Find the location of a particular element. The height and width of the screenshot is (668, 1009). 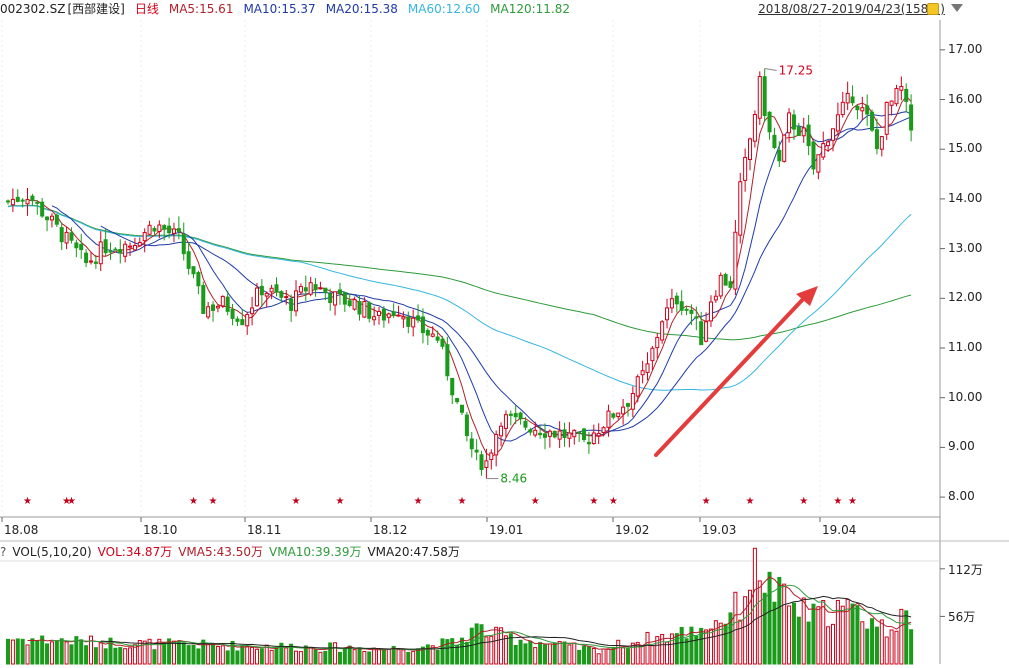

price-tick-label: 10.00 is located at coordinates (965, 396).